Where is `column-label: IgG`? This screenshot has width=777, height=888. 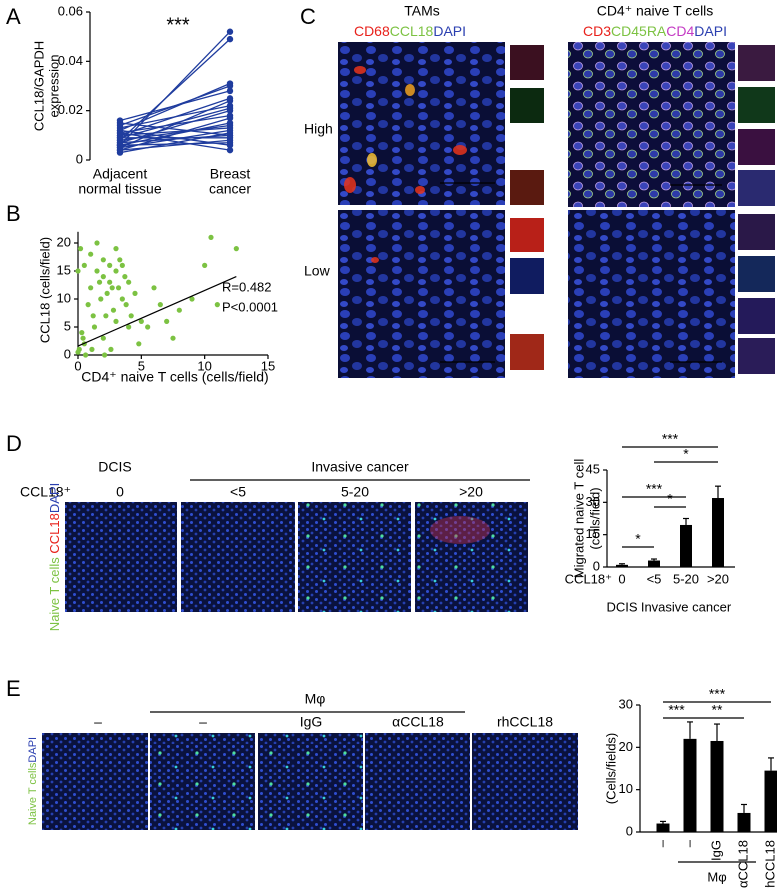 column-label: IgG is located at coordinates (311, 722).